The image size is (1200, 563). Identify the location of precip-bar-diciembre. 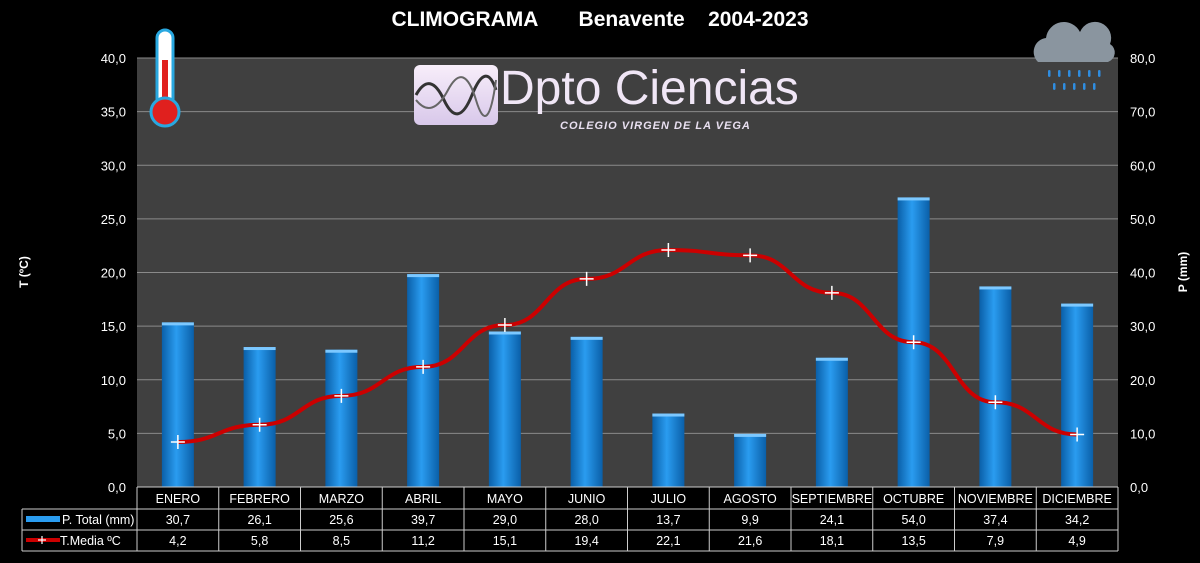
(1077, 395).